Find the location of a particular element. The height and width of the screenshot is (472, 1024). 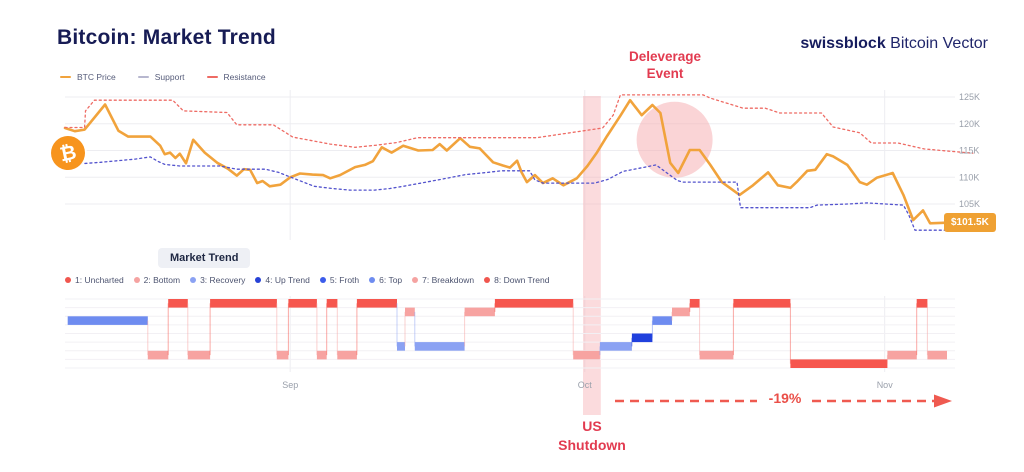

legend-label: BTC Price is located at coordinates (96, 77).